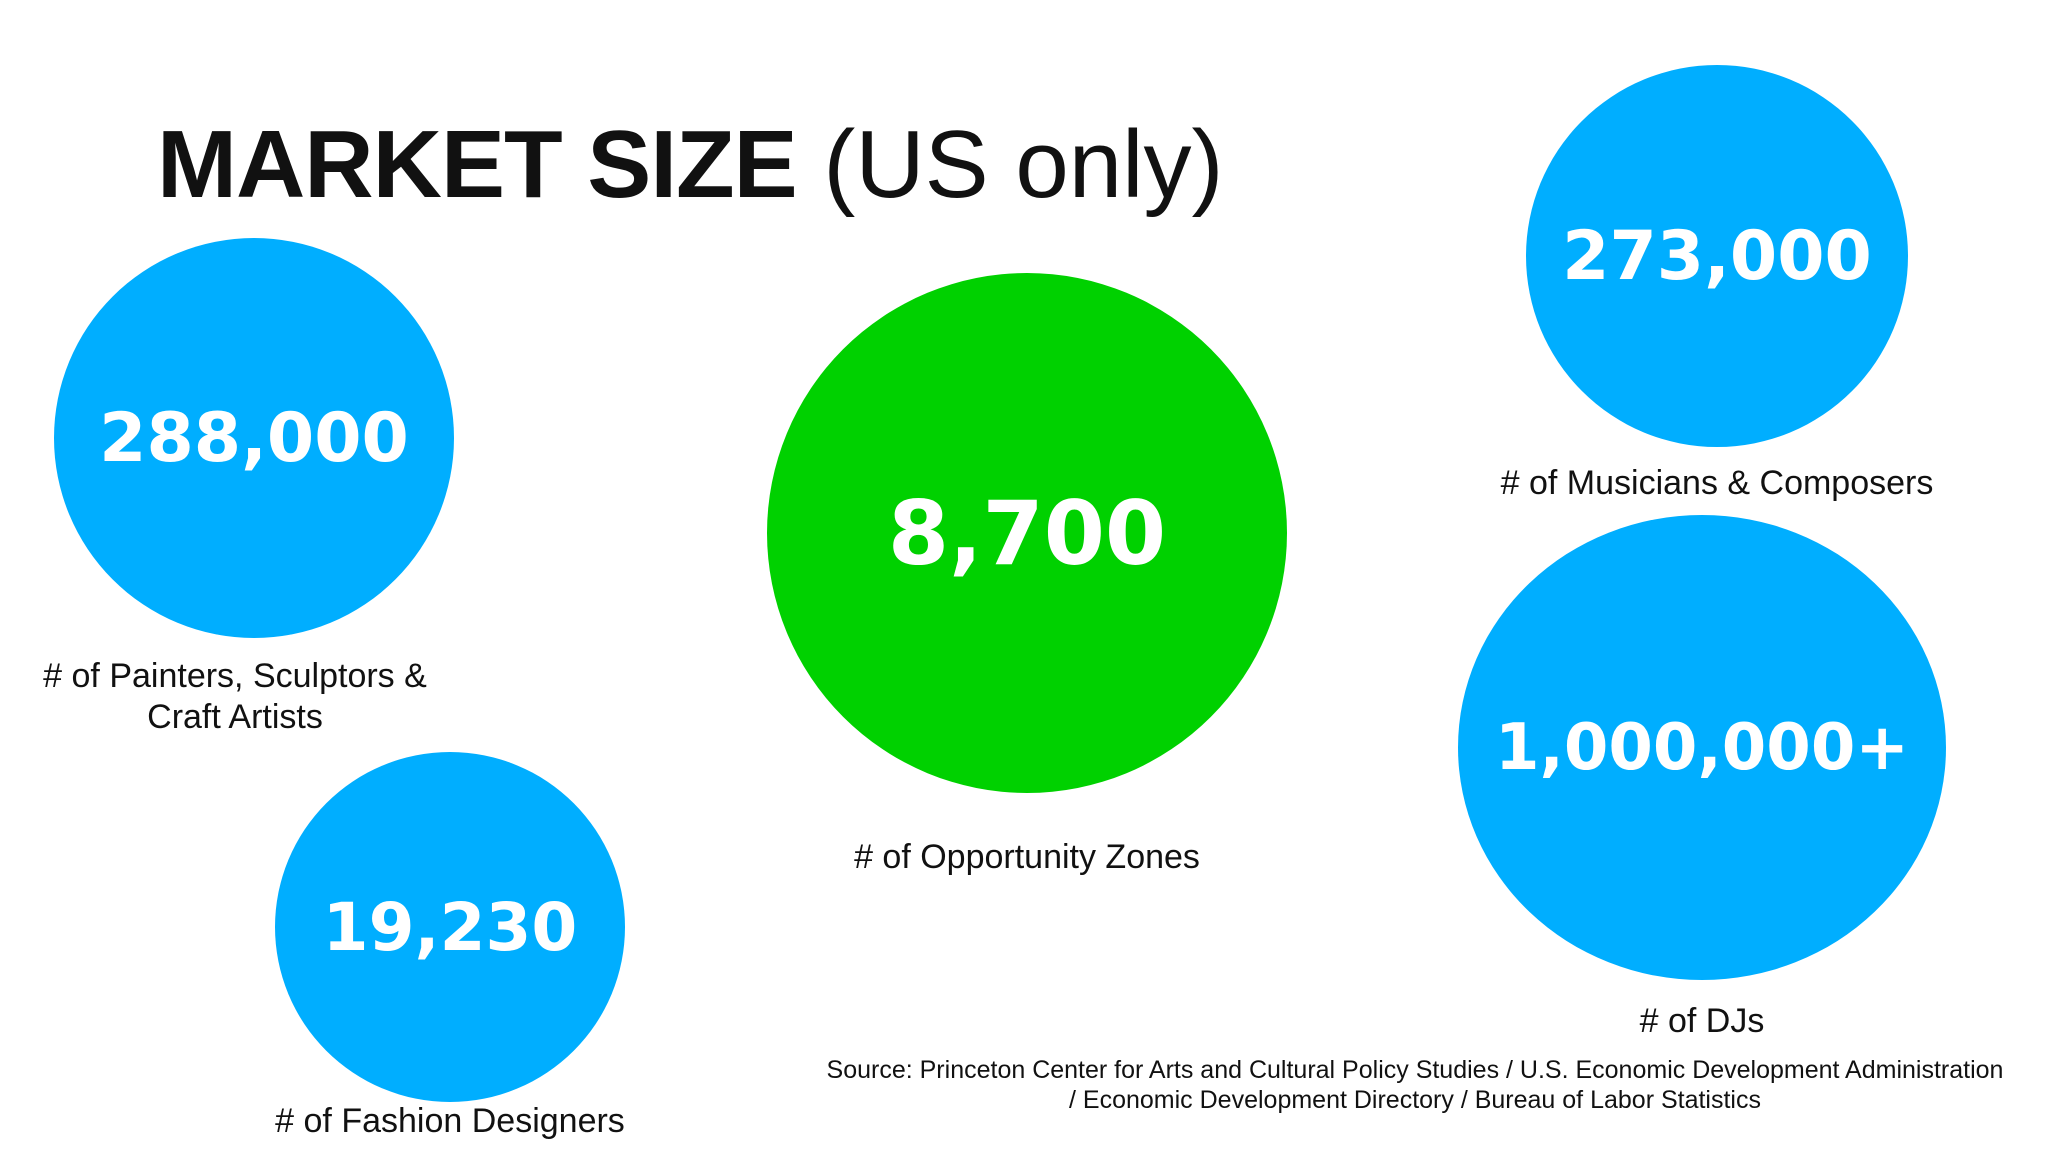 This screenshot has height=1152, width=2048. I want to click on painters-circle: 288,000, so click(254, 438).